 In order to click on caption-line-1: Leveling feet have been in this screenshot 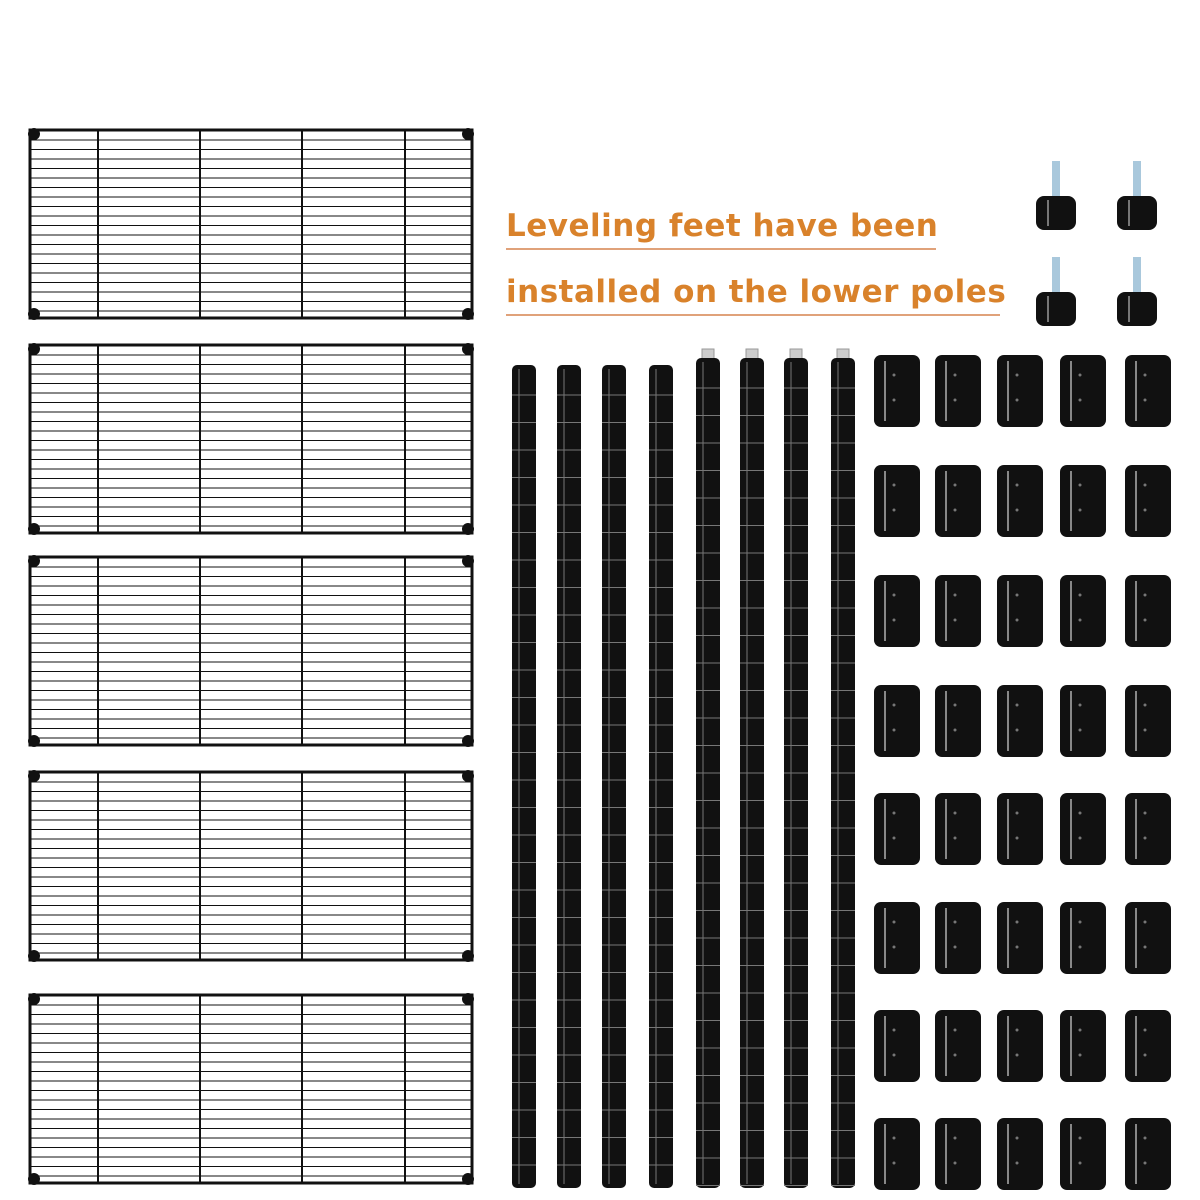, I will do `click(722, 229)`.